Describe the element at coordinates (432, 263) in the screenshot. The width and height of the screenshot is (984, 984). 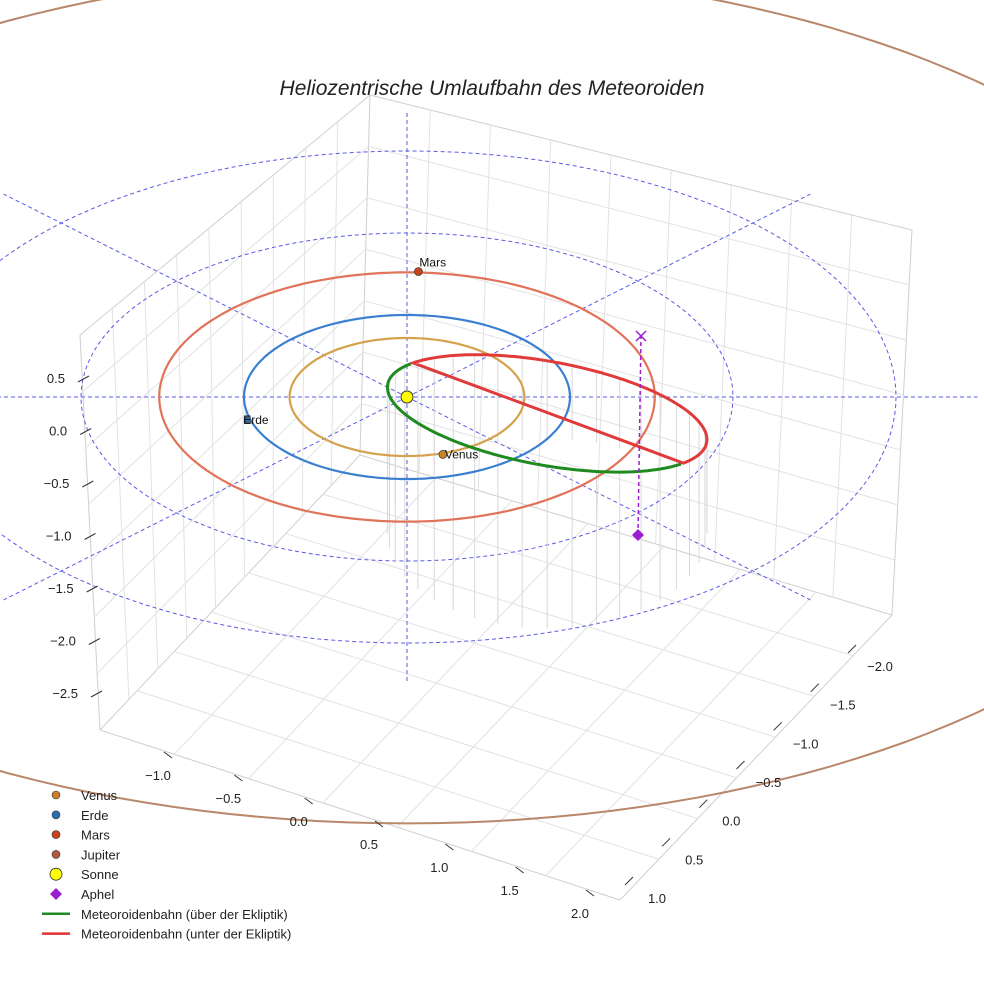
I see `mars-label: Mars` at that location.